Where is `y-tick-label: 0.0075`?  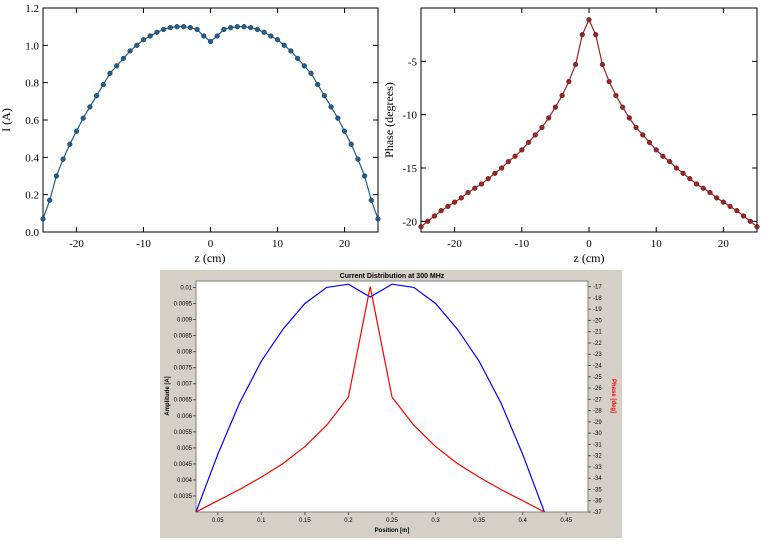
y-tick-label: 0.0075 is located at coordinates (183, 369).